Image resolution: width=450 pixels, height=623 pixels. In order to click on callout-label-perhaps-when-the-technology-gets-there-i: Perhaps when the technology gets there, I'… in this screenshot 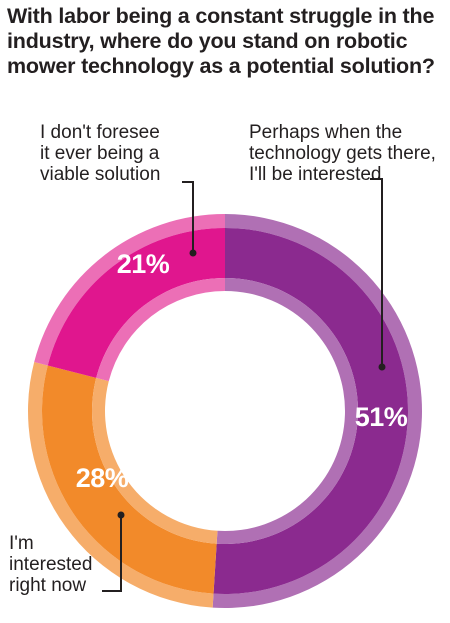, I will do `click(342, 153)`.